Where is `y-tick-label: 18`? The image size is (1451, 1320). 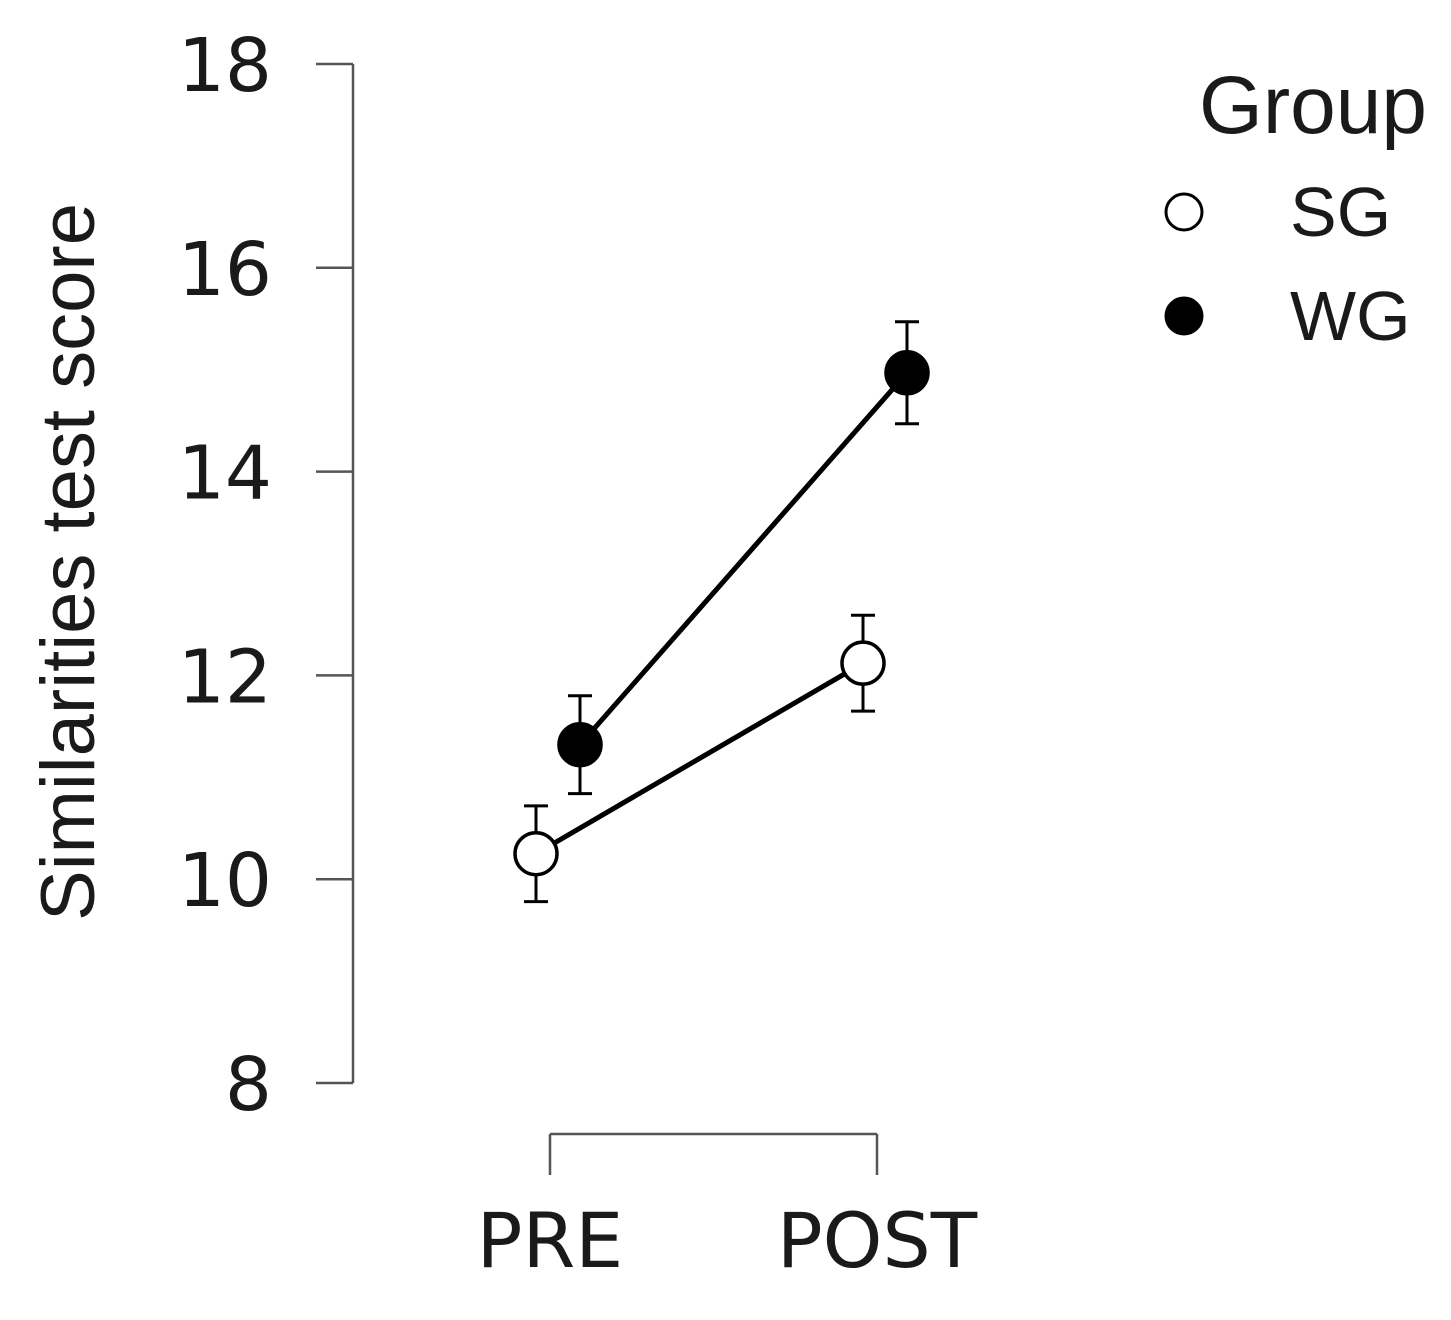 y-tick-label: 18 is located at coordinates (225, 66).